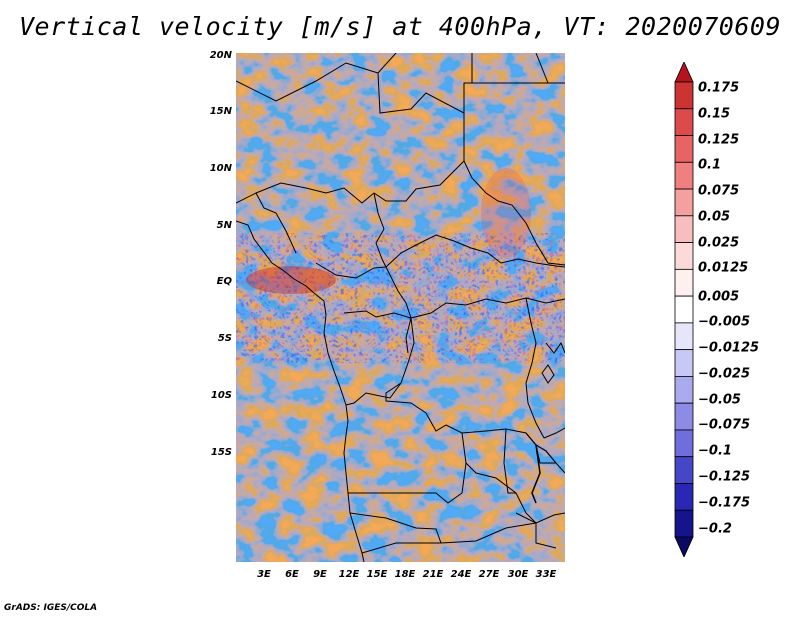  I want to click on lat-label-10s: 10S, so click(221, 395).